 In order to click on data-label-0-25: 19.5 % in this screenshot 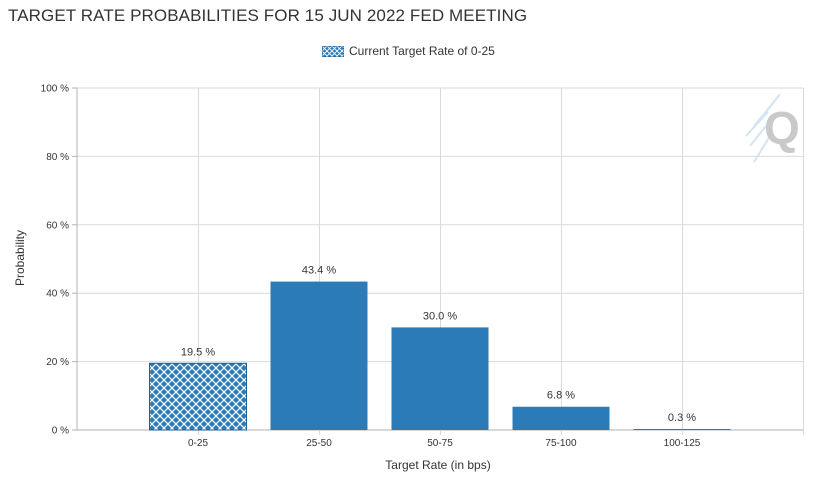, I will do `click(198, 352)`.